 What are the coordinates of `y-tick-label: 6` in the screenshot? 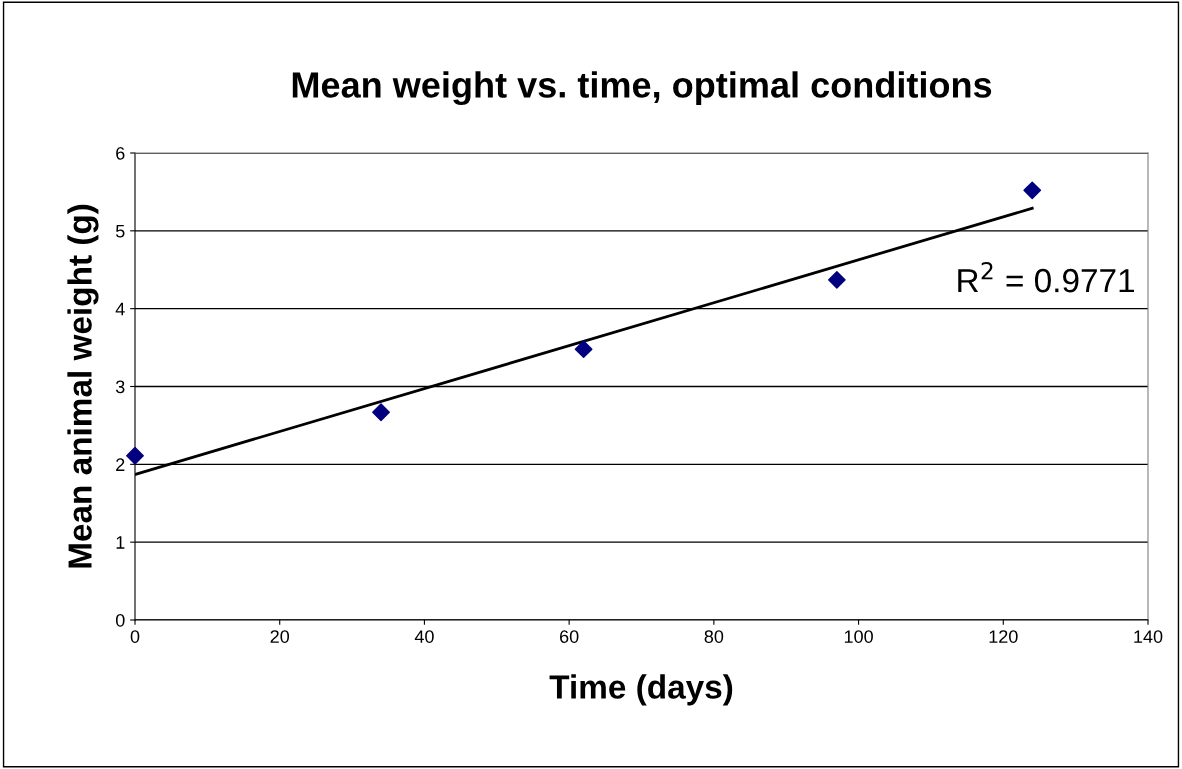 It's located at (120, 153).